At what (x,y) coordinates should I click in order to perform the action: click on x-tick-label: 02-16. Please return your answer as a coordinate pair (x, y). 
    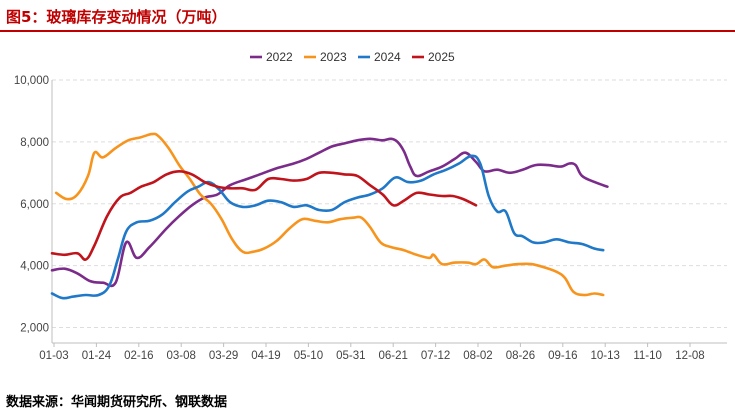
    Looking at the image, I should click on (138, 356).